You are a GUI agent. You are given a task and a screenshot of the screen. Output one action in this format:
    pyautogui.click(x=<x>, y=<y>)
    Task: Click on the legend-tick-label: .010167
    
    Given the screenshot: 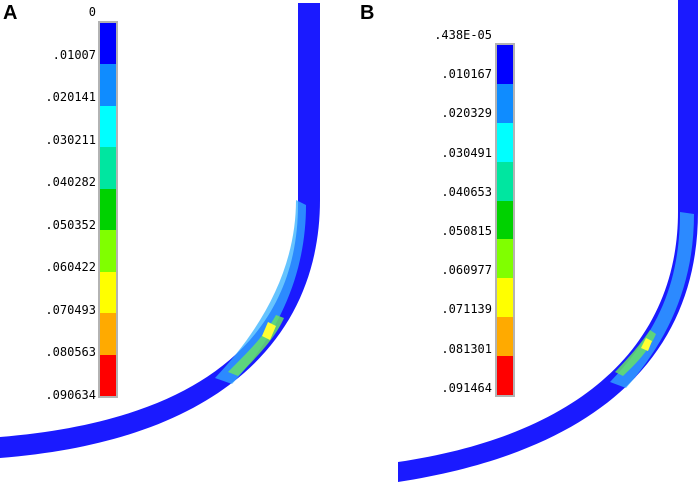 What is the action you would take?
    pyautogui.click(x=466, y=74)
    